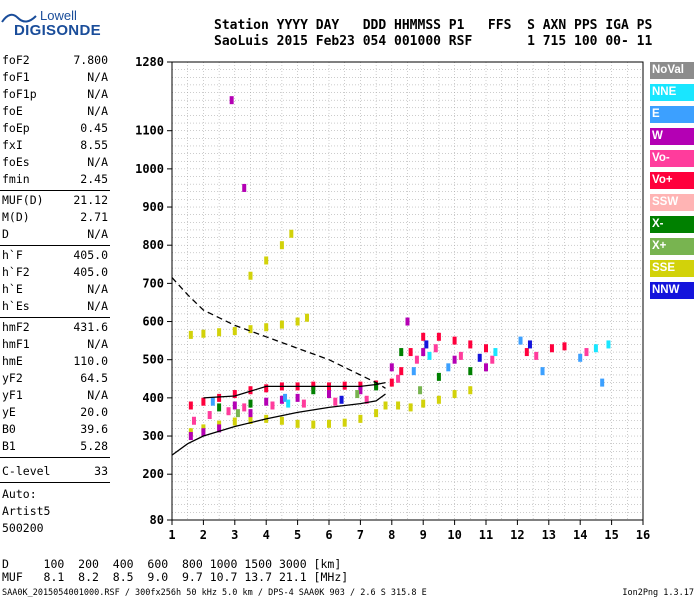 Image resolution: width=700 pixels, height=600 pixels. I want to click on echo-point-e, so click(448, 367).